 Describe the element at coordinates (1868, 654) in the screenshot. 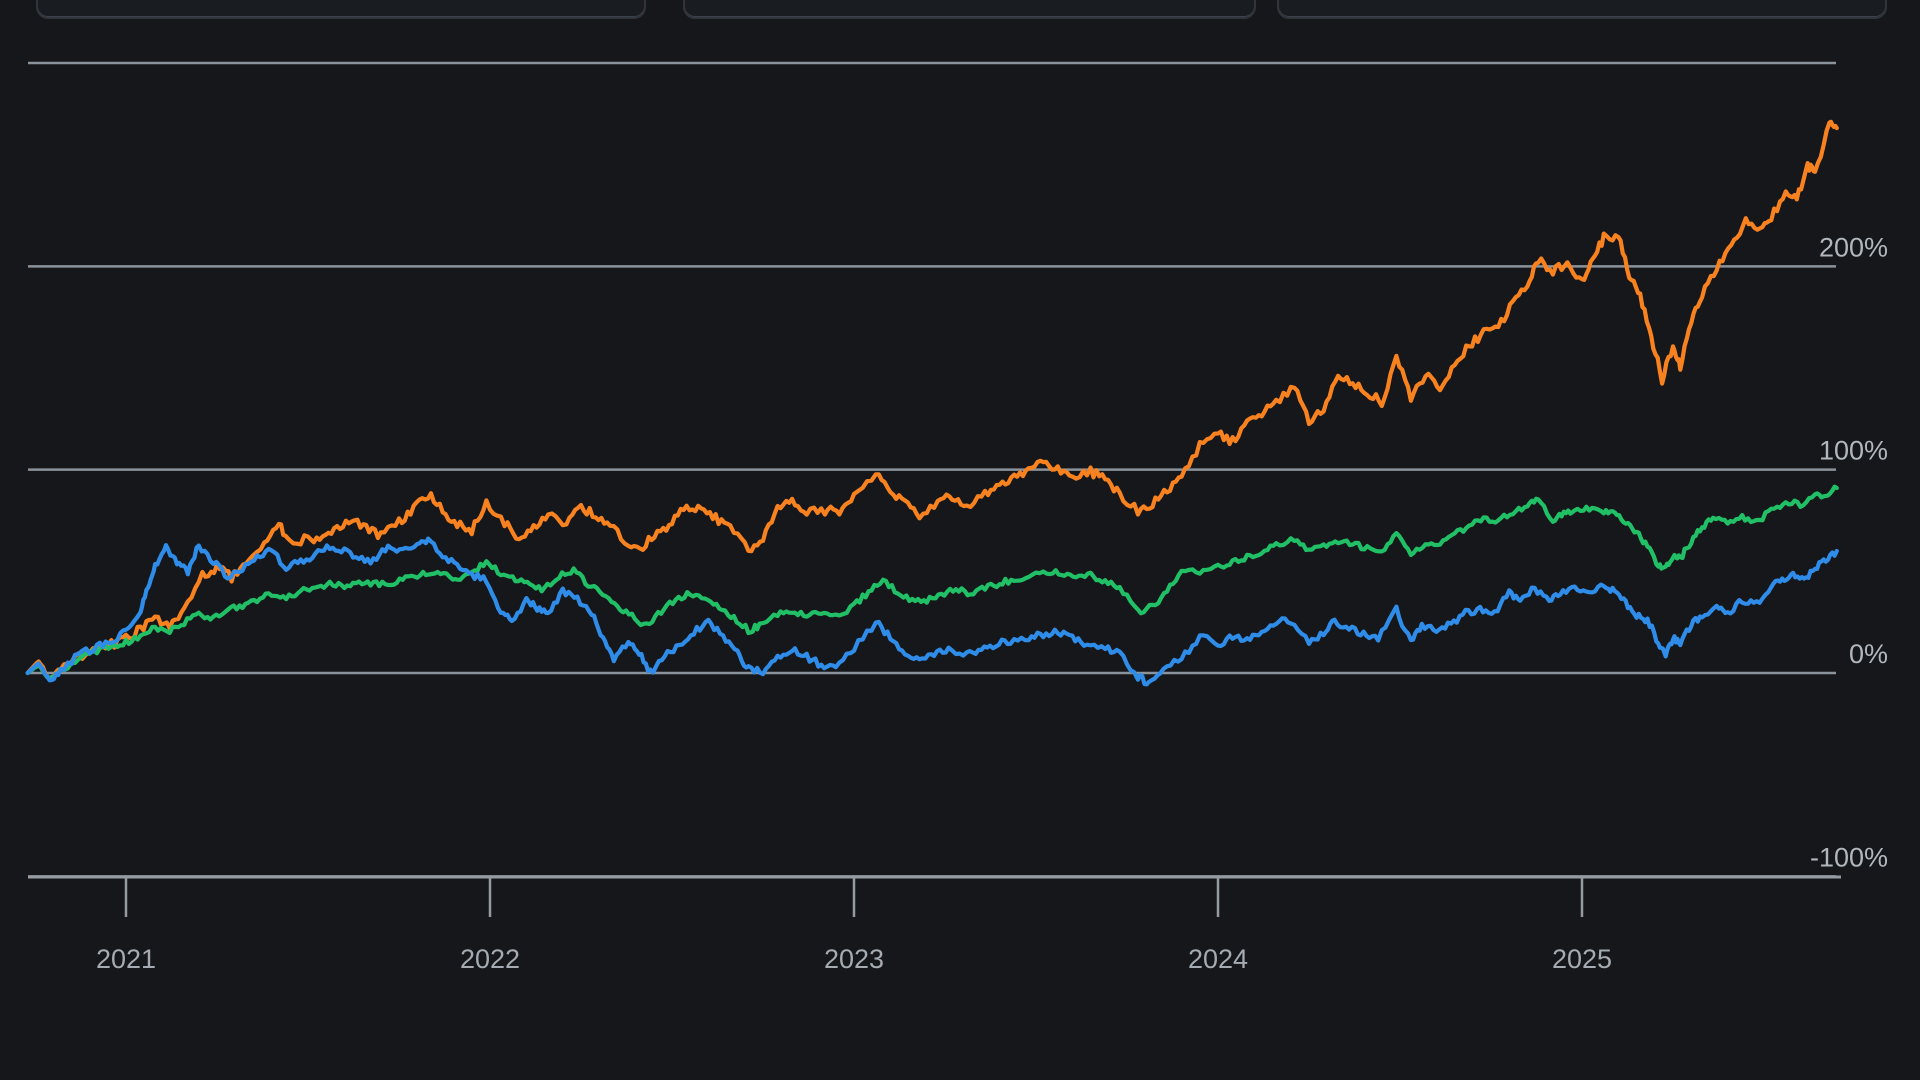

I see `y-axis-label: 0%` at that location.